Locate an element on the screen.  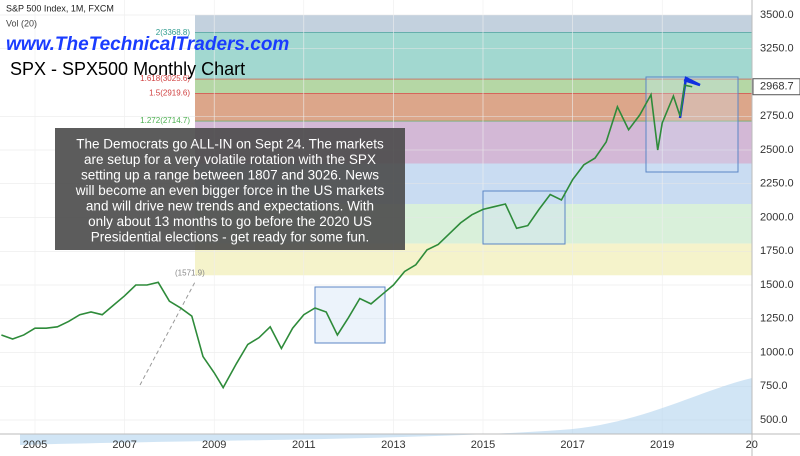
x-tick-label: 2007 is located at coordinates (124, 445).